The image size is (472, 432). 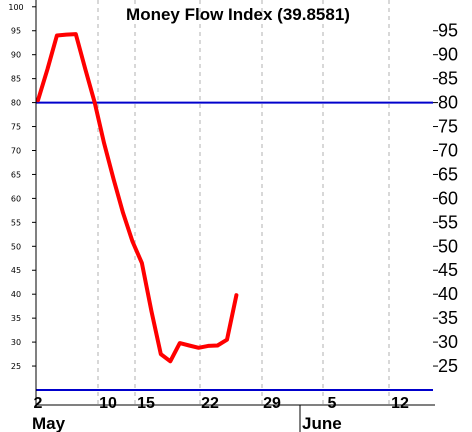 I want to click on left-tick-label: 60, so click(x=16, y=198).